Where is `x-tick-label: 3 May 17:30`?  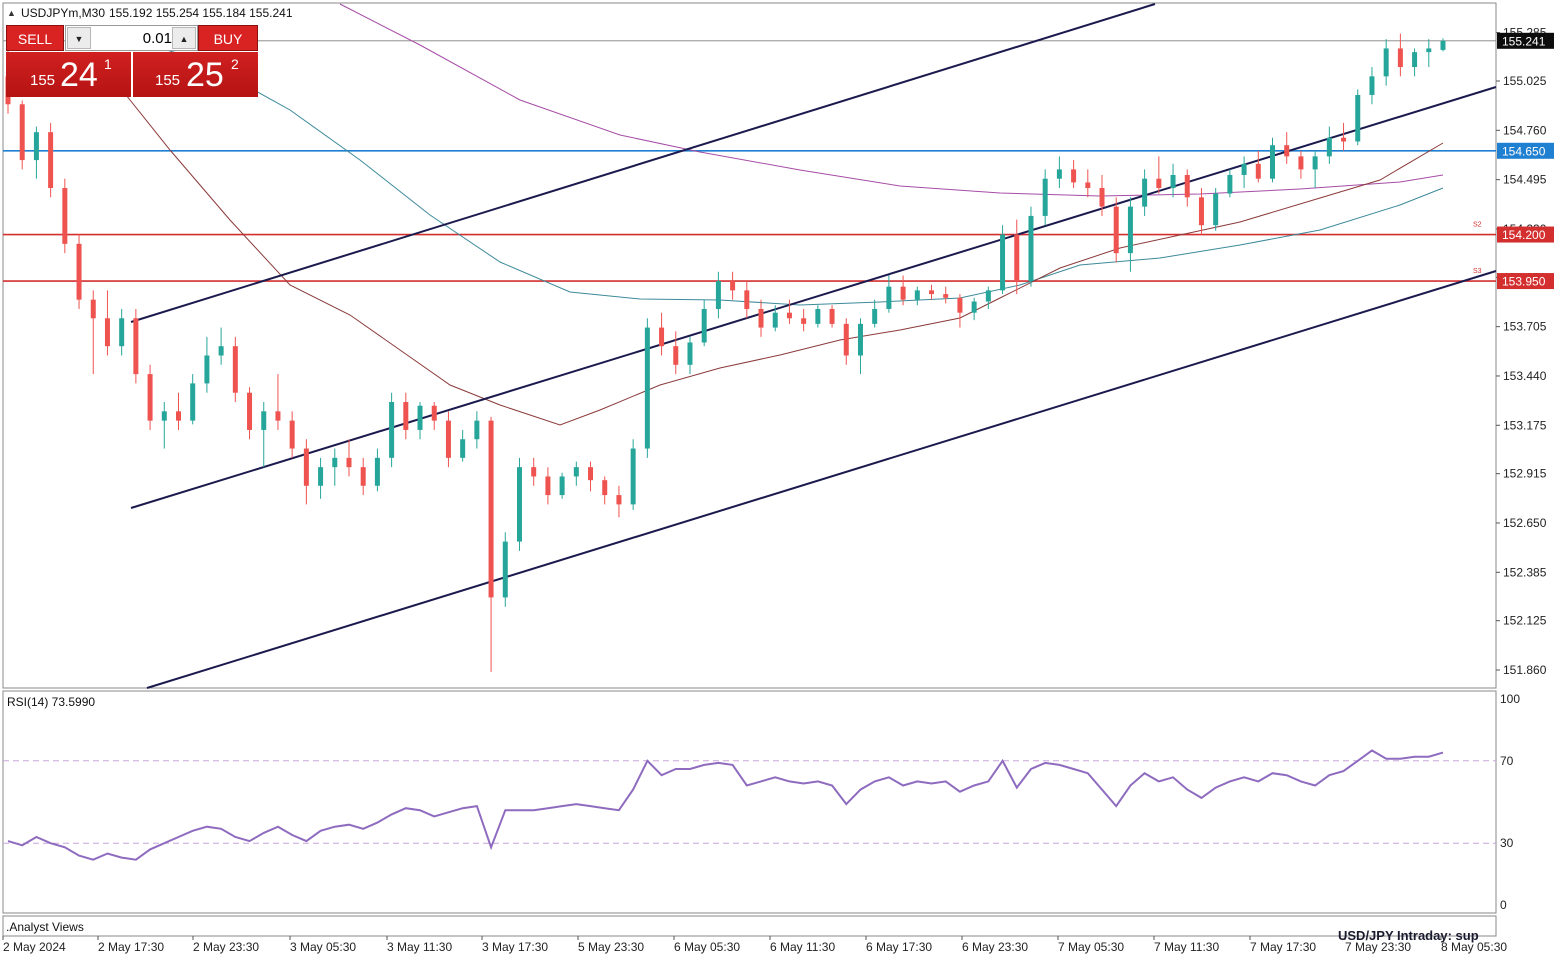
x-tick-label: 3 May 17:30 is located at coordinates (515, 947).